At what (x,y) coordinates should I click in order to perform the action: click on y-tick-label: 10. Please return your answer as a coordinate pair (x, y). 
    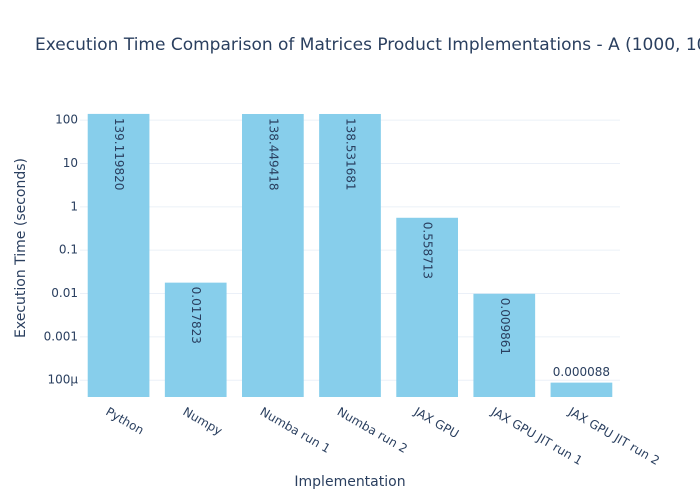
    Looking at the image, I should click on (70, 163).